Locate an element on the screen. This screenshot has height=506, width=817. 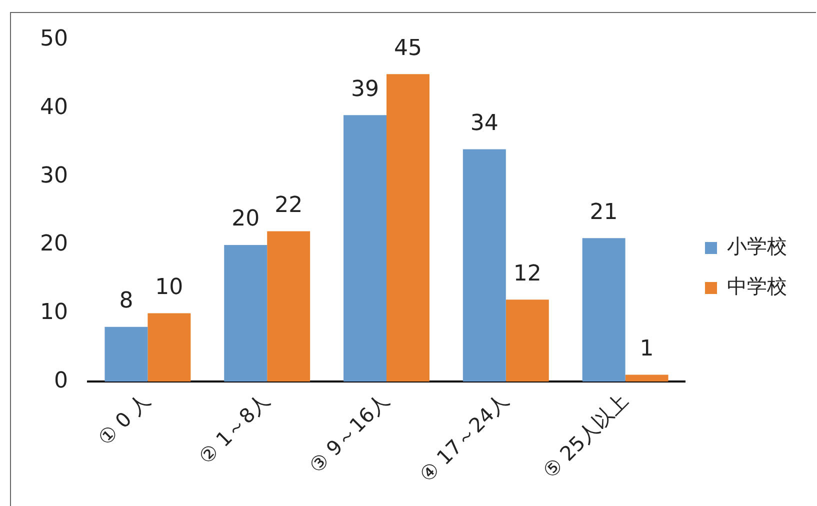
y-tick-label: 30 is located at coordinates (54, 175).